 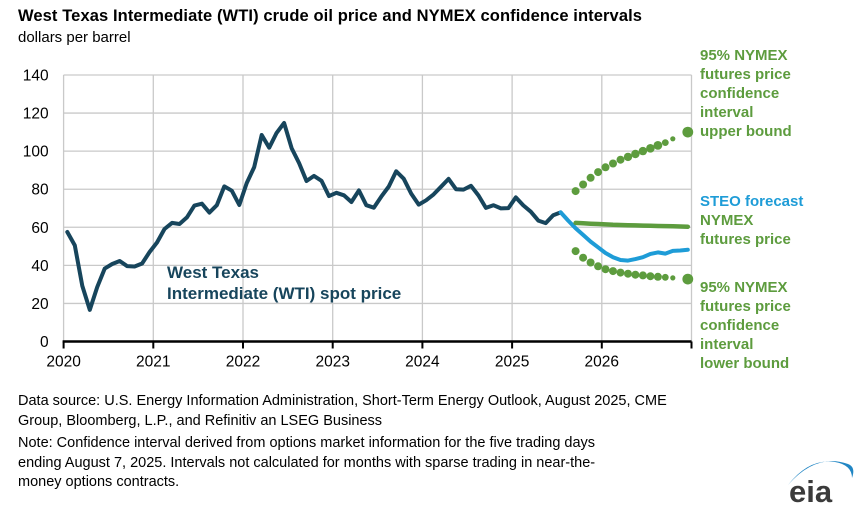 What do you see at coordinates (284, 293) in the screenshot?
I see `spot-label-line-2: Intermediate (WTI) spot price` at bounding box center [284, 293].